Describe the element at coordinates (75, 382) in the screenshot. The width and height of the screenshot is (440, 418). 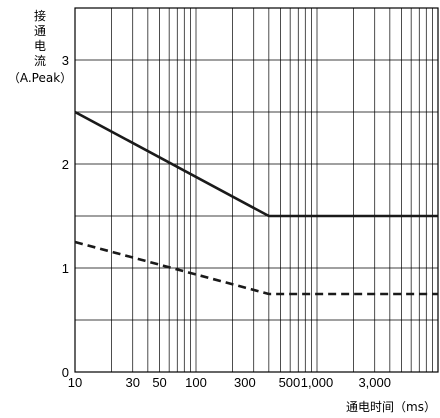
I see `x-tick-label: 10` at that location.